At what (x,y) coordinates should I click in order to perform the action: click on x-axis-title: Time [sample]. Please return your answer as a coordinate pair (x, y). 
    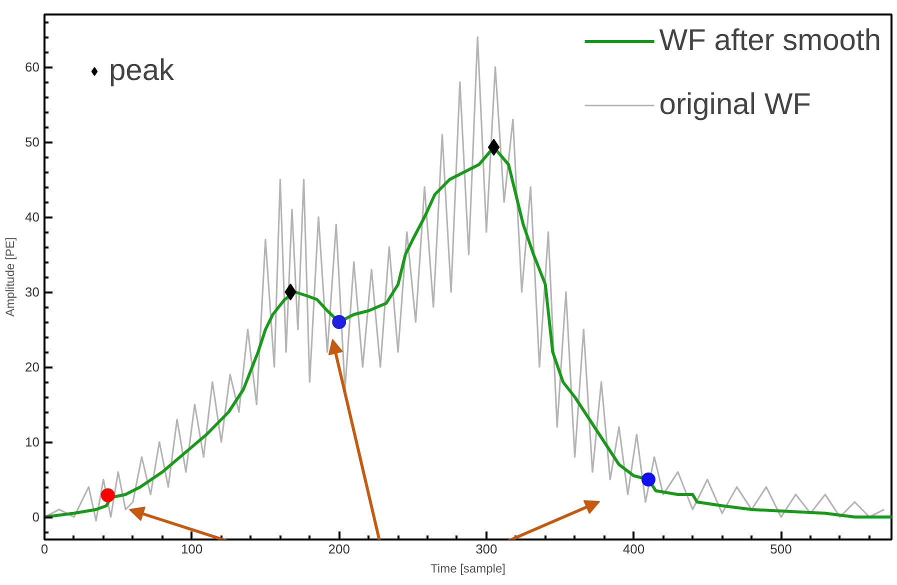
    Looking at the image, I should click on (468, 569).